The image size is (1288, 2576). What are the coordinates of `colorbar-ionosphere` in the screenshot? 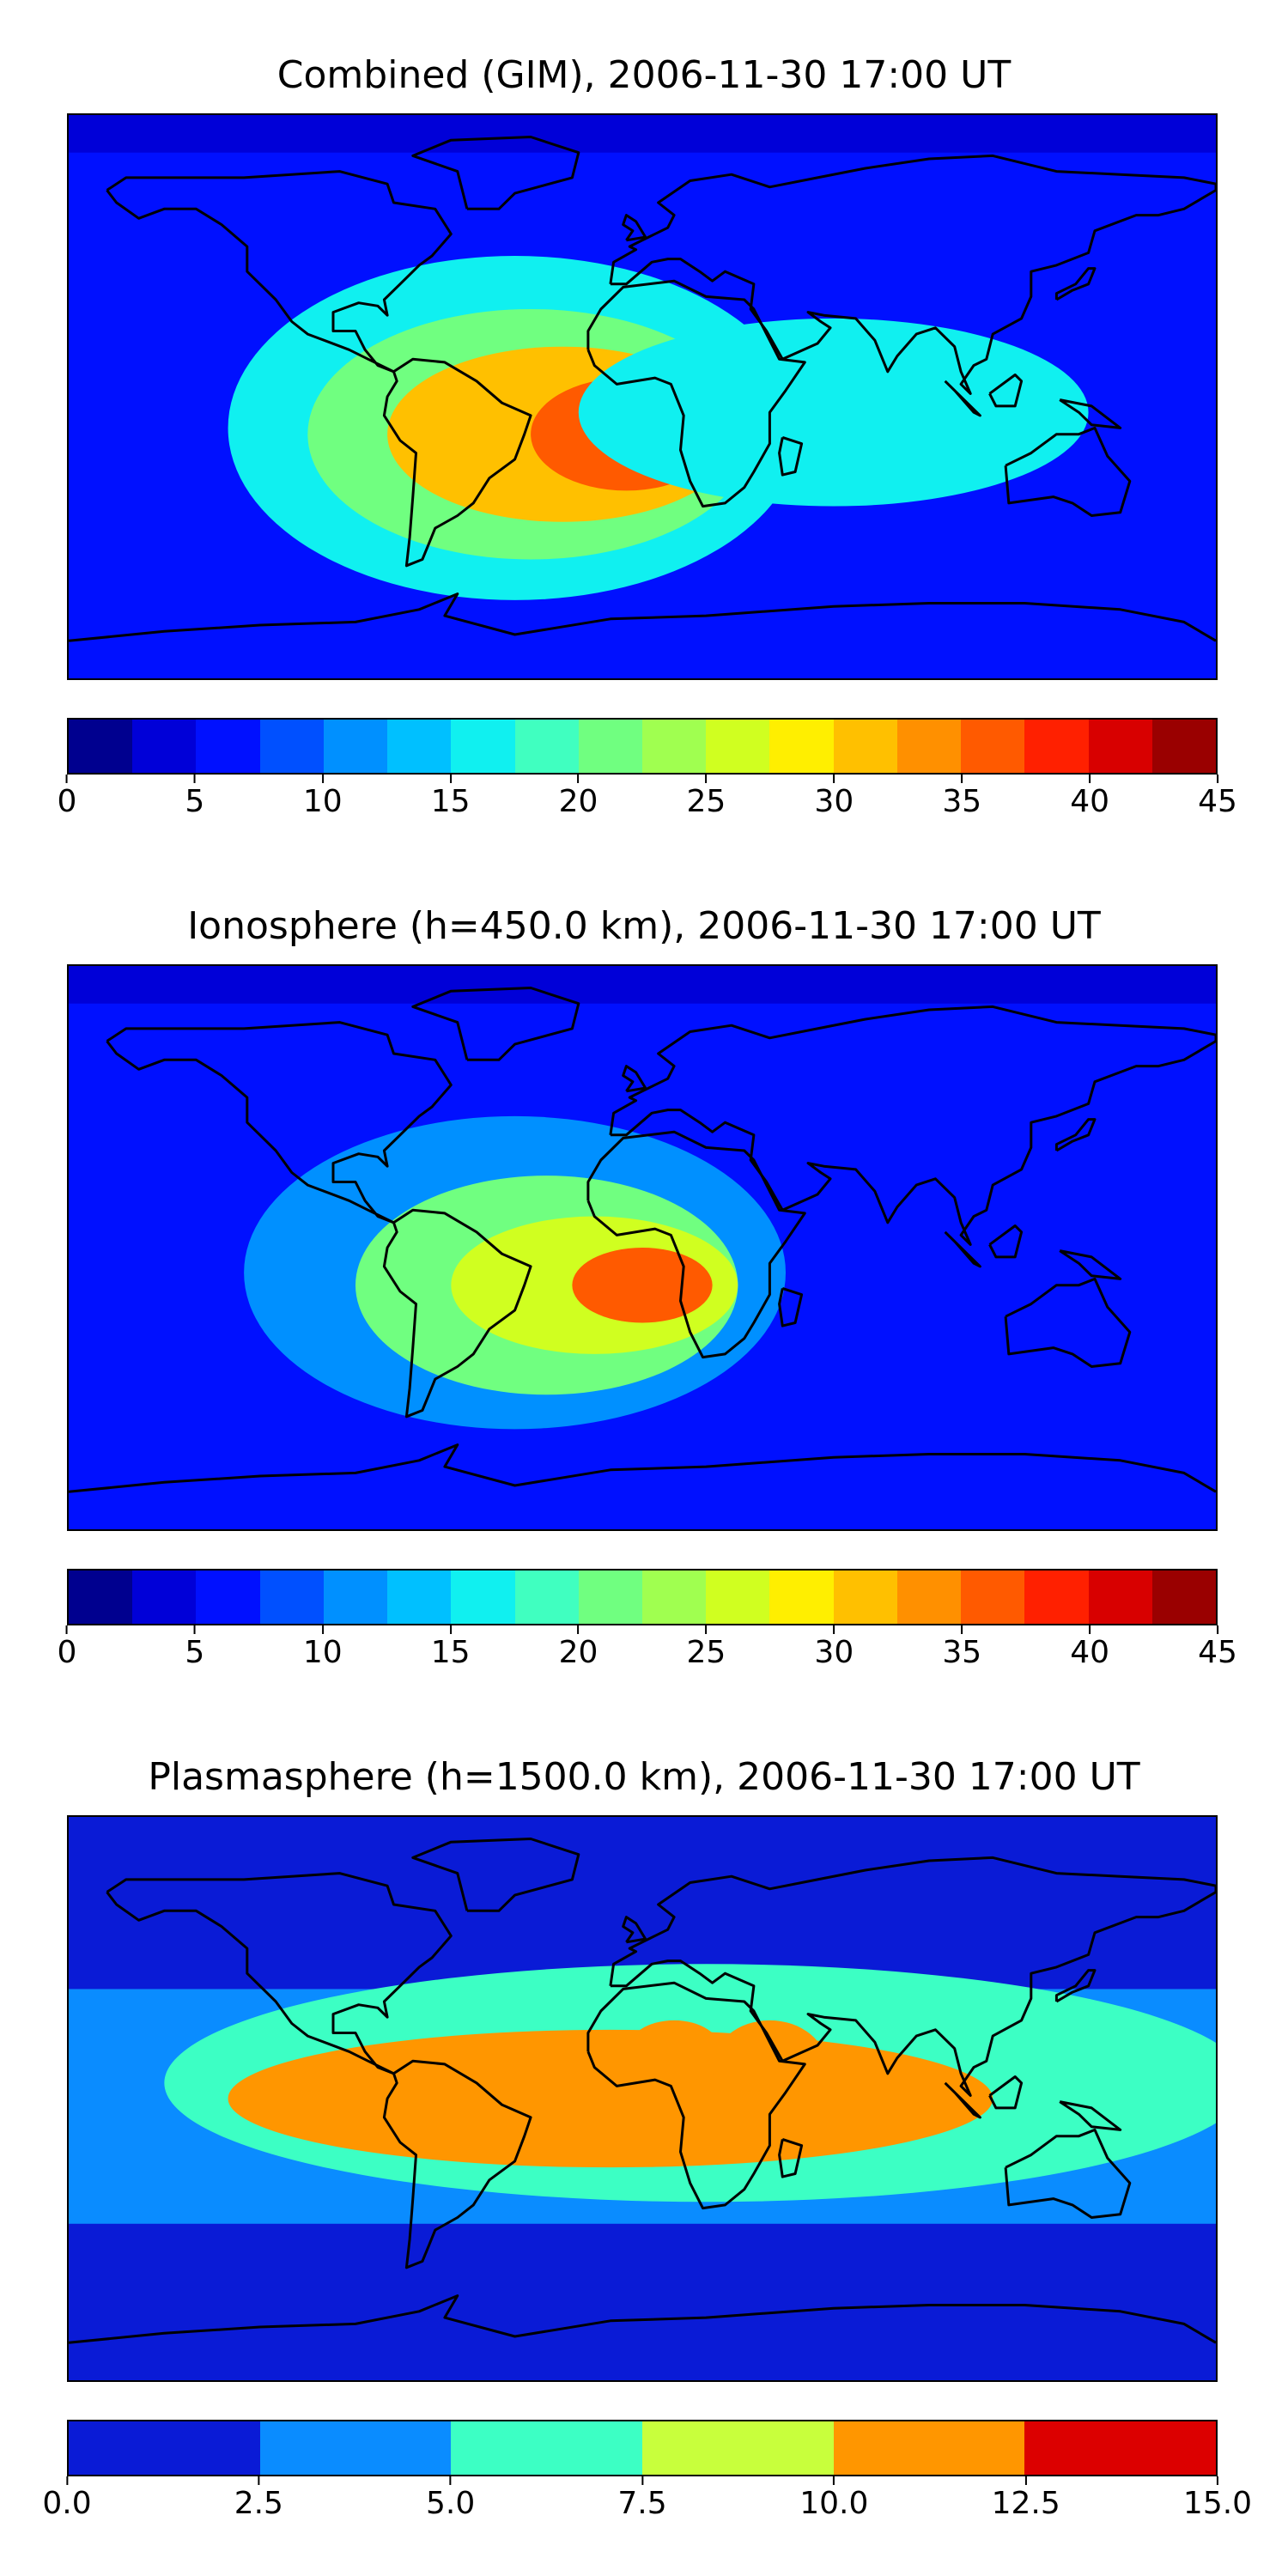 It's located at (642, 1597).